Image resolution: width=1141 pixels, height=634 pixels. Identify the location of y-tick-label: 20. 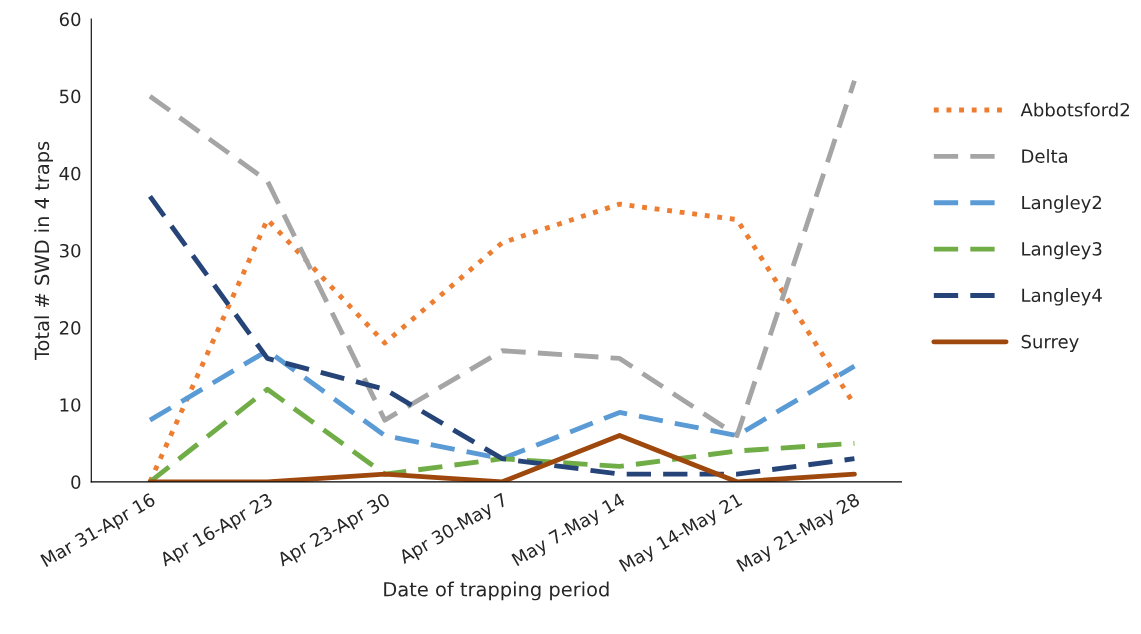
(70, 328).